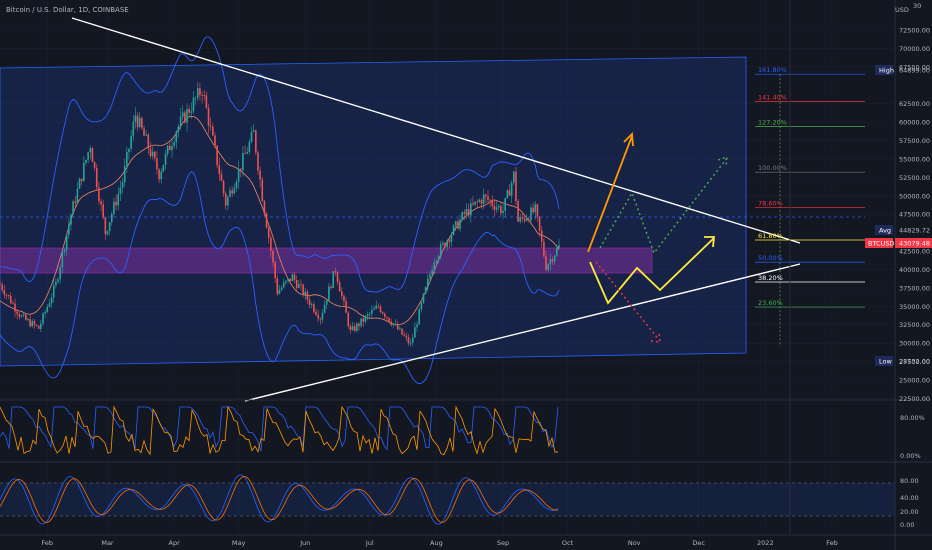 Image resolution: width=932 pixels, height=550 pixels. What do you see at coordinates (914, 344) in the screenshot?
I see `y-tick-label: 30000.00` at bounding box center [914, 344].